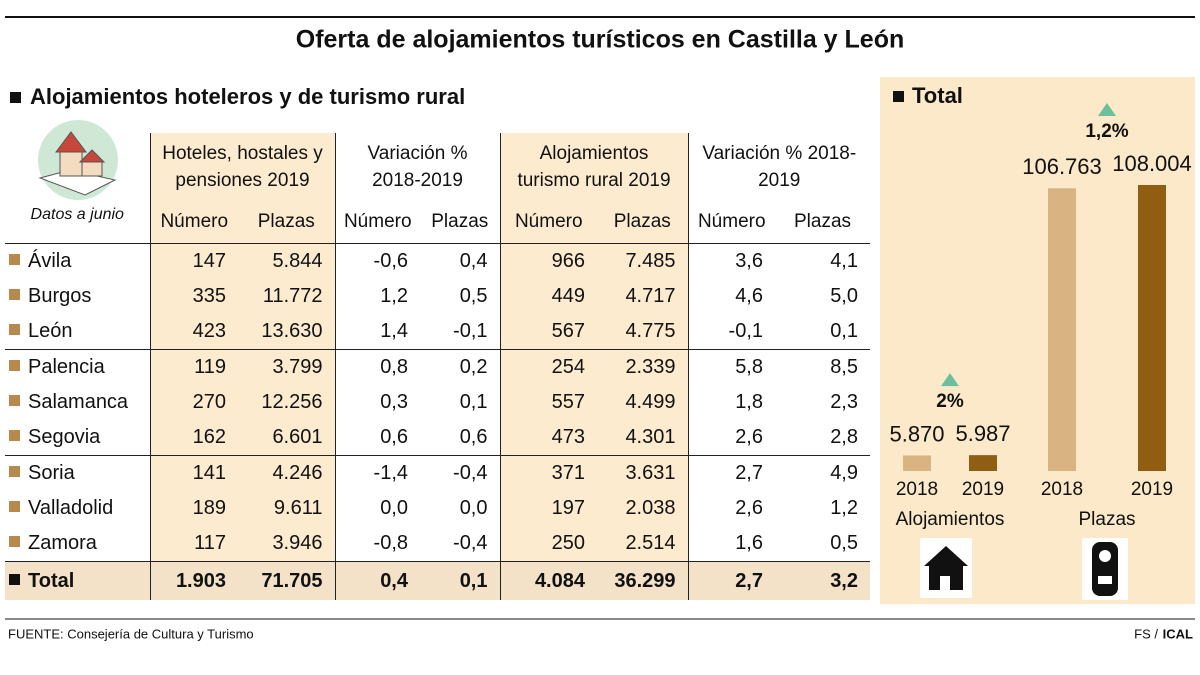  Describe the element at coordinates (377, 332) in the screenshot. I see `cell: 1,4` at that location.